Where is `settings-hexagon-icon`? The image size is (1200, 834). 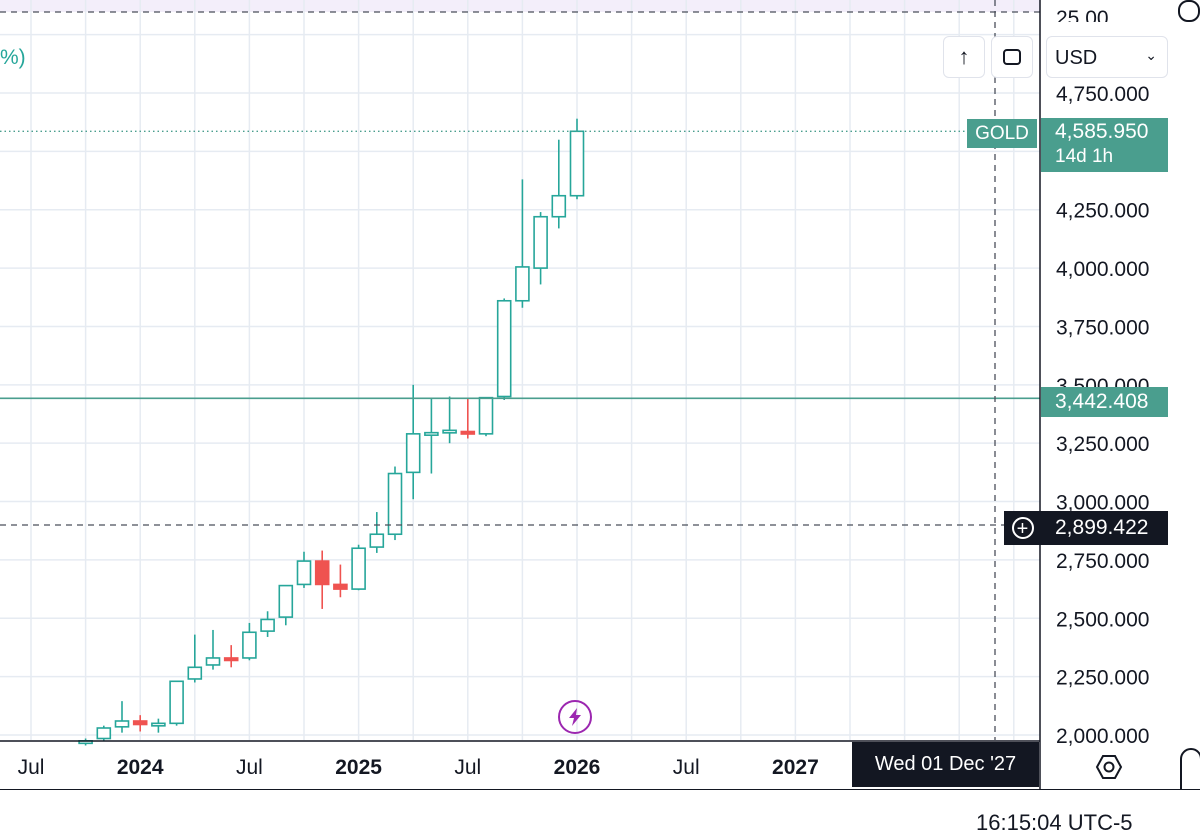
settings-hexagon-icon is located at coordinates (1109, 767).